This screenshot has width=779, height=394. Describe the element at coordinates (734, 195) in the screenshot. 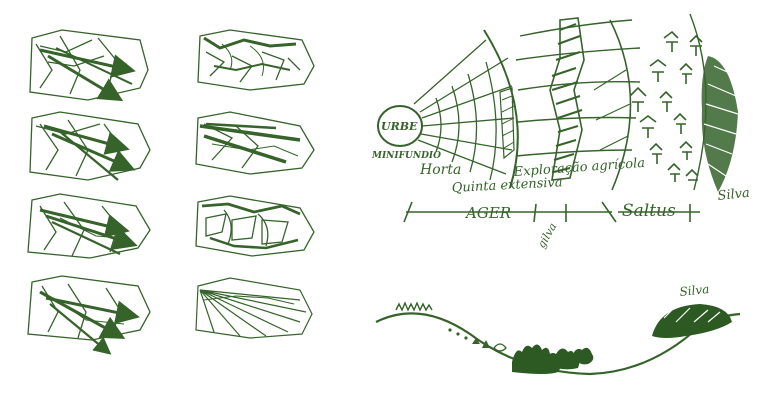

I see `silva-label: Silva` at that location.